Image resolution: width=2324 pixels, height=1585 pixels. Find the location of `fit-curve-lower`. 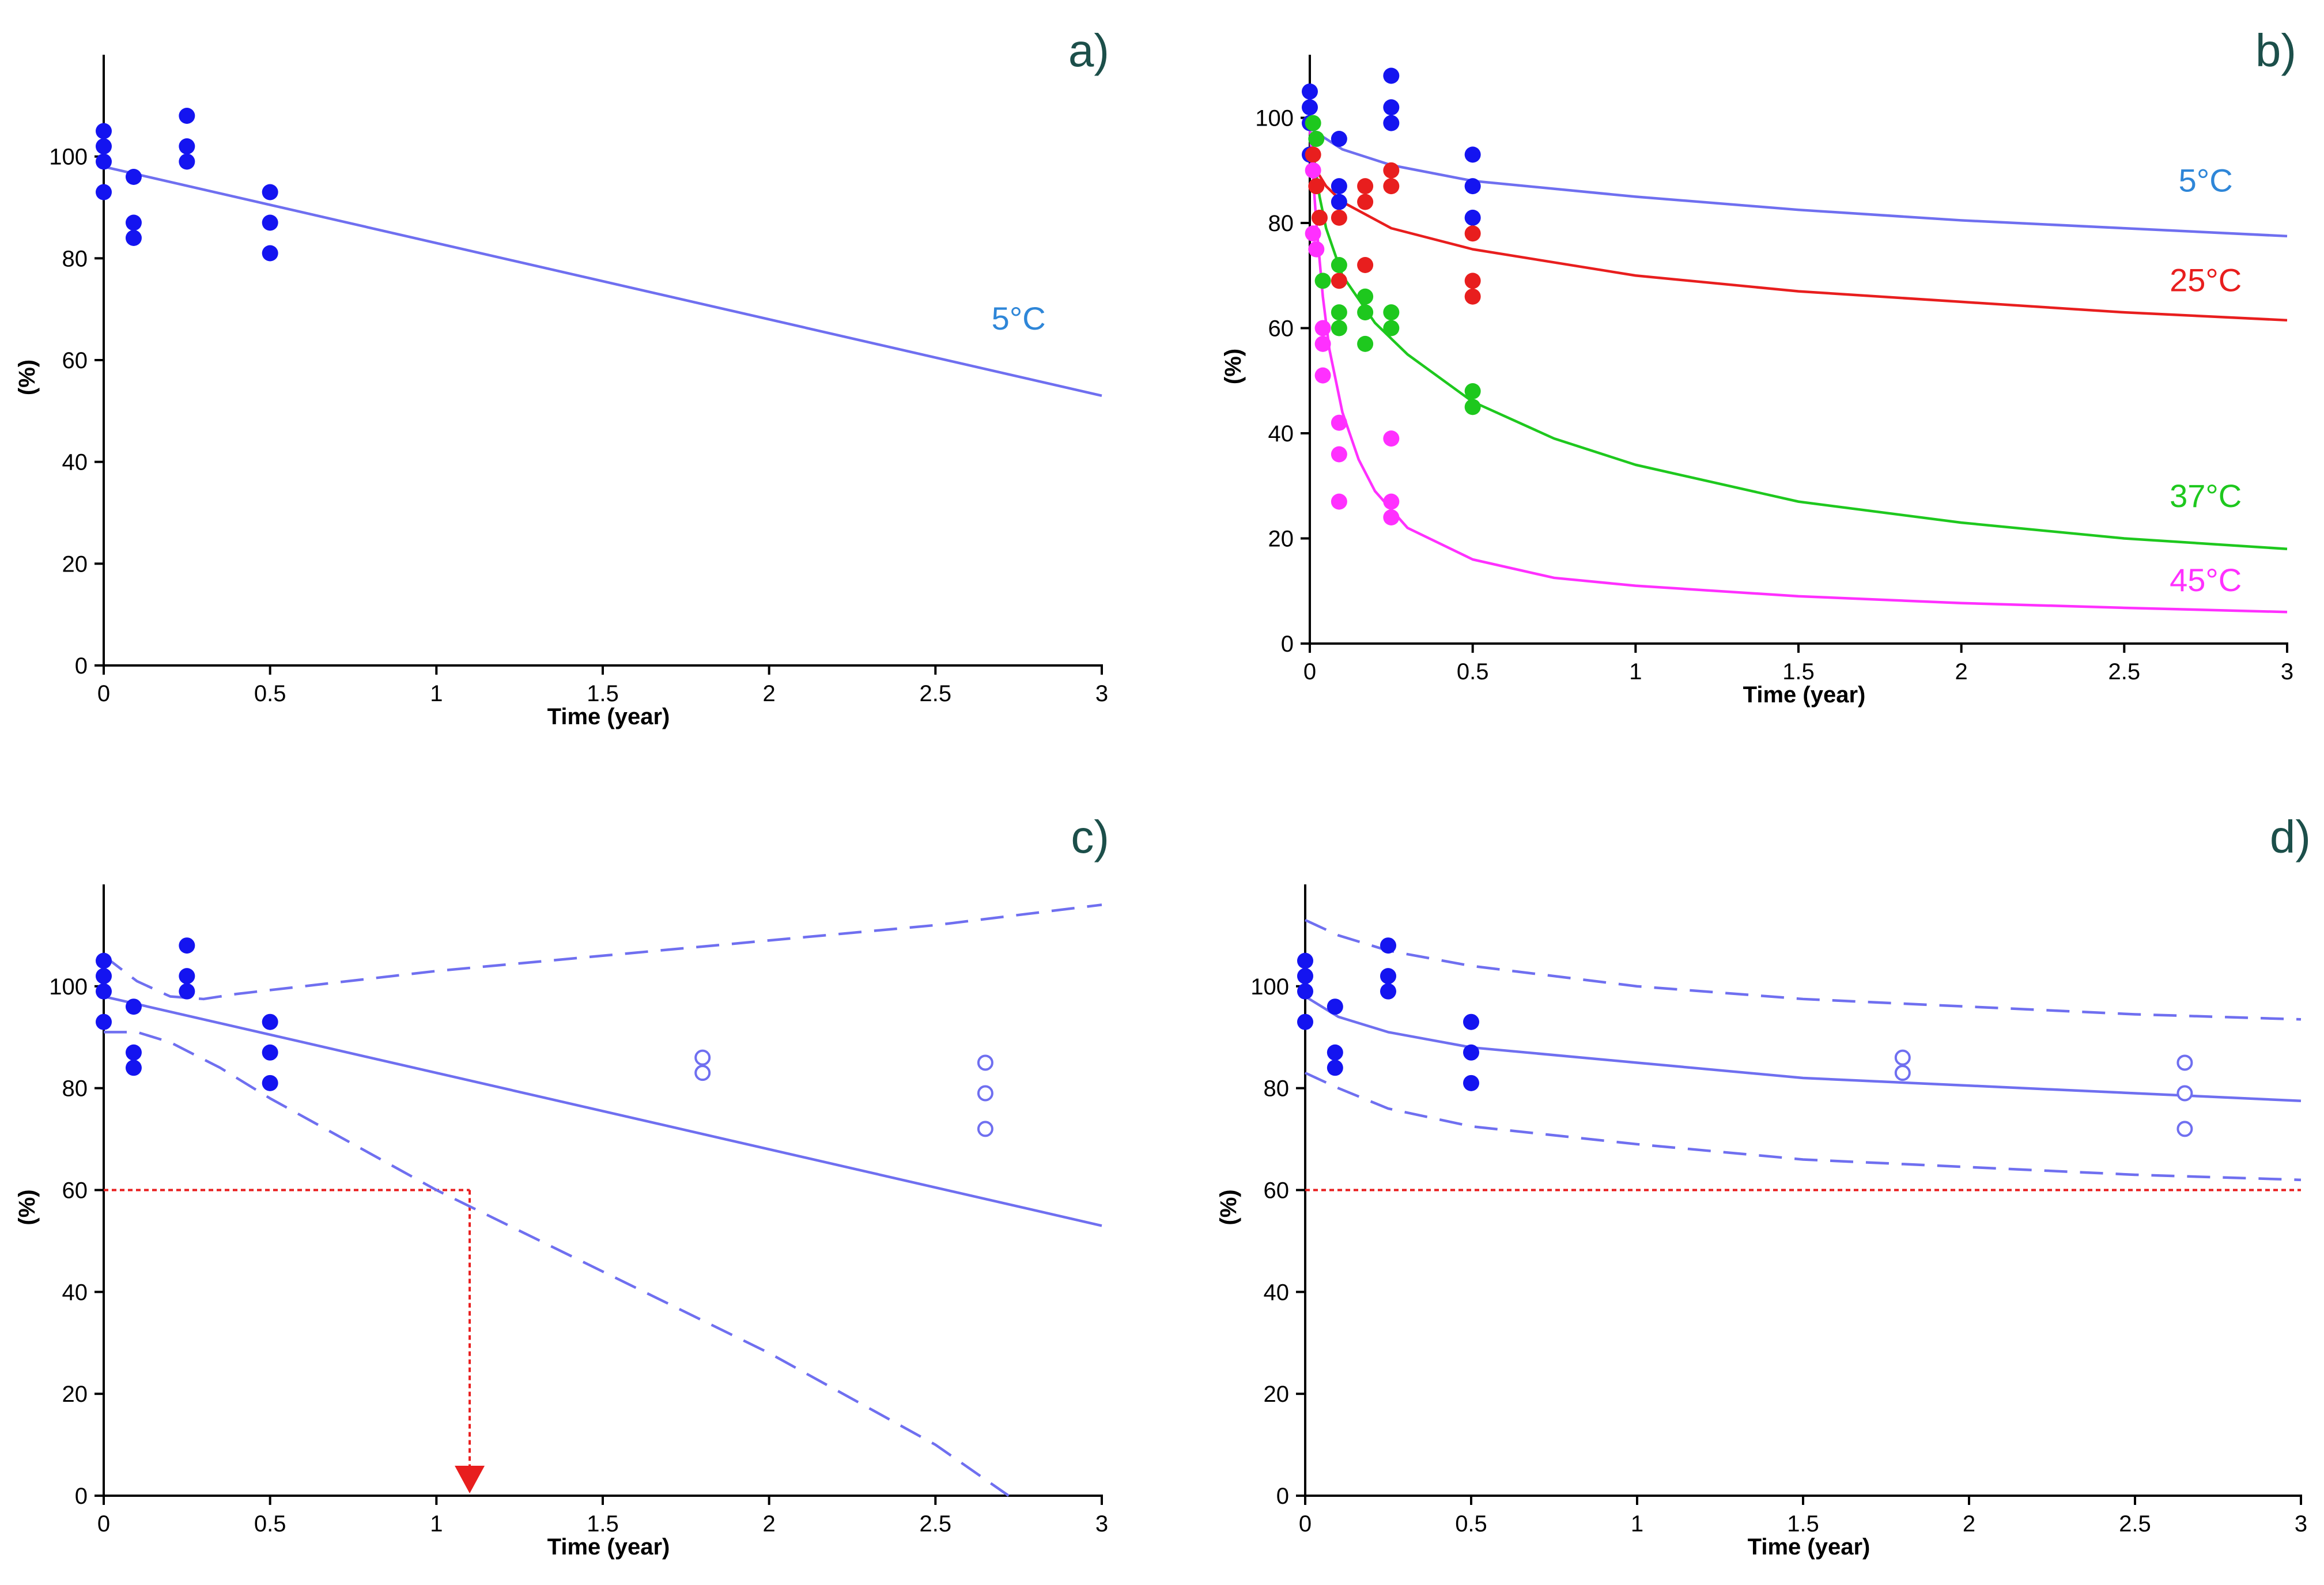

fit-curve-lower is located at coordinates (1803, 1127).